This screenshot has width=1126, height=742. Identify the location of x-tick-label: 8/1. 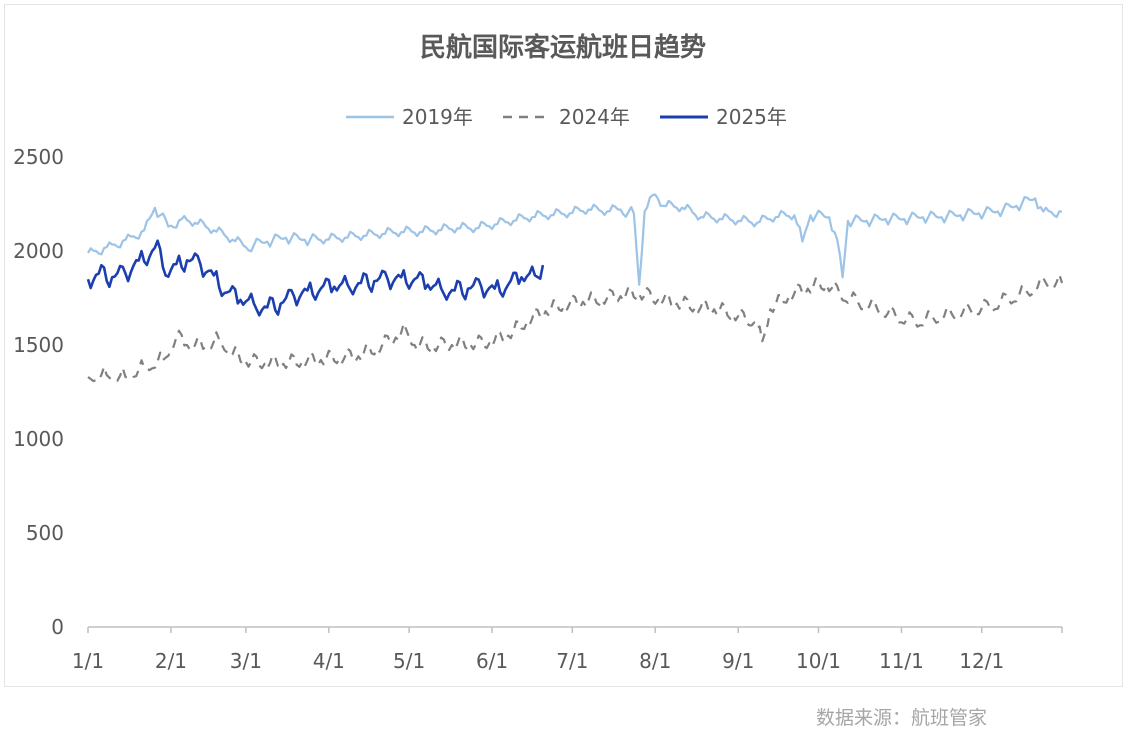
(655, 661).